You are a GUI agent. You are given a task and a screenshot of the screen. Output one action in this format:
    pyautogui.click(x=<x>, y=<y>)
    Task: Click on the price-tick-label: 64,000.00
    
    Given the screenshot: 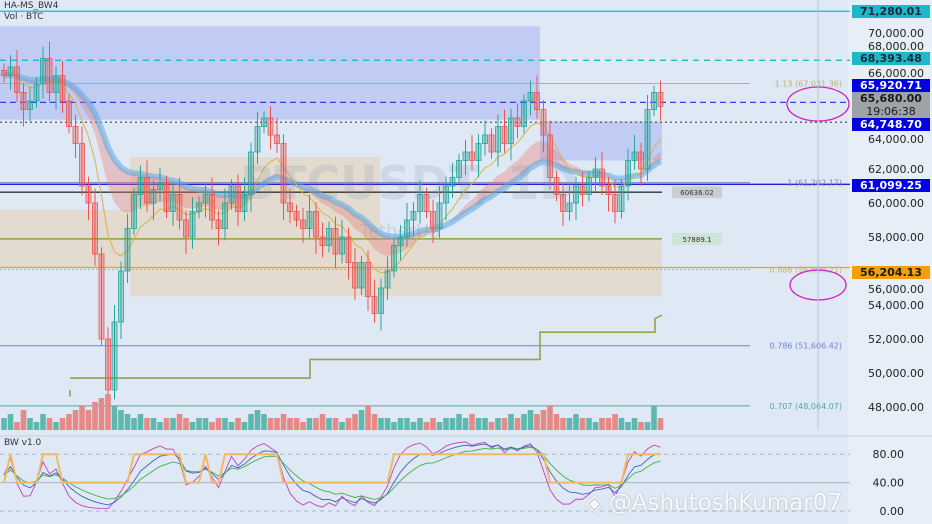 What is the action you would take?
    pyautogui.click(x=896, y=139)
    